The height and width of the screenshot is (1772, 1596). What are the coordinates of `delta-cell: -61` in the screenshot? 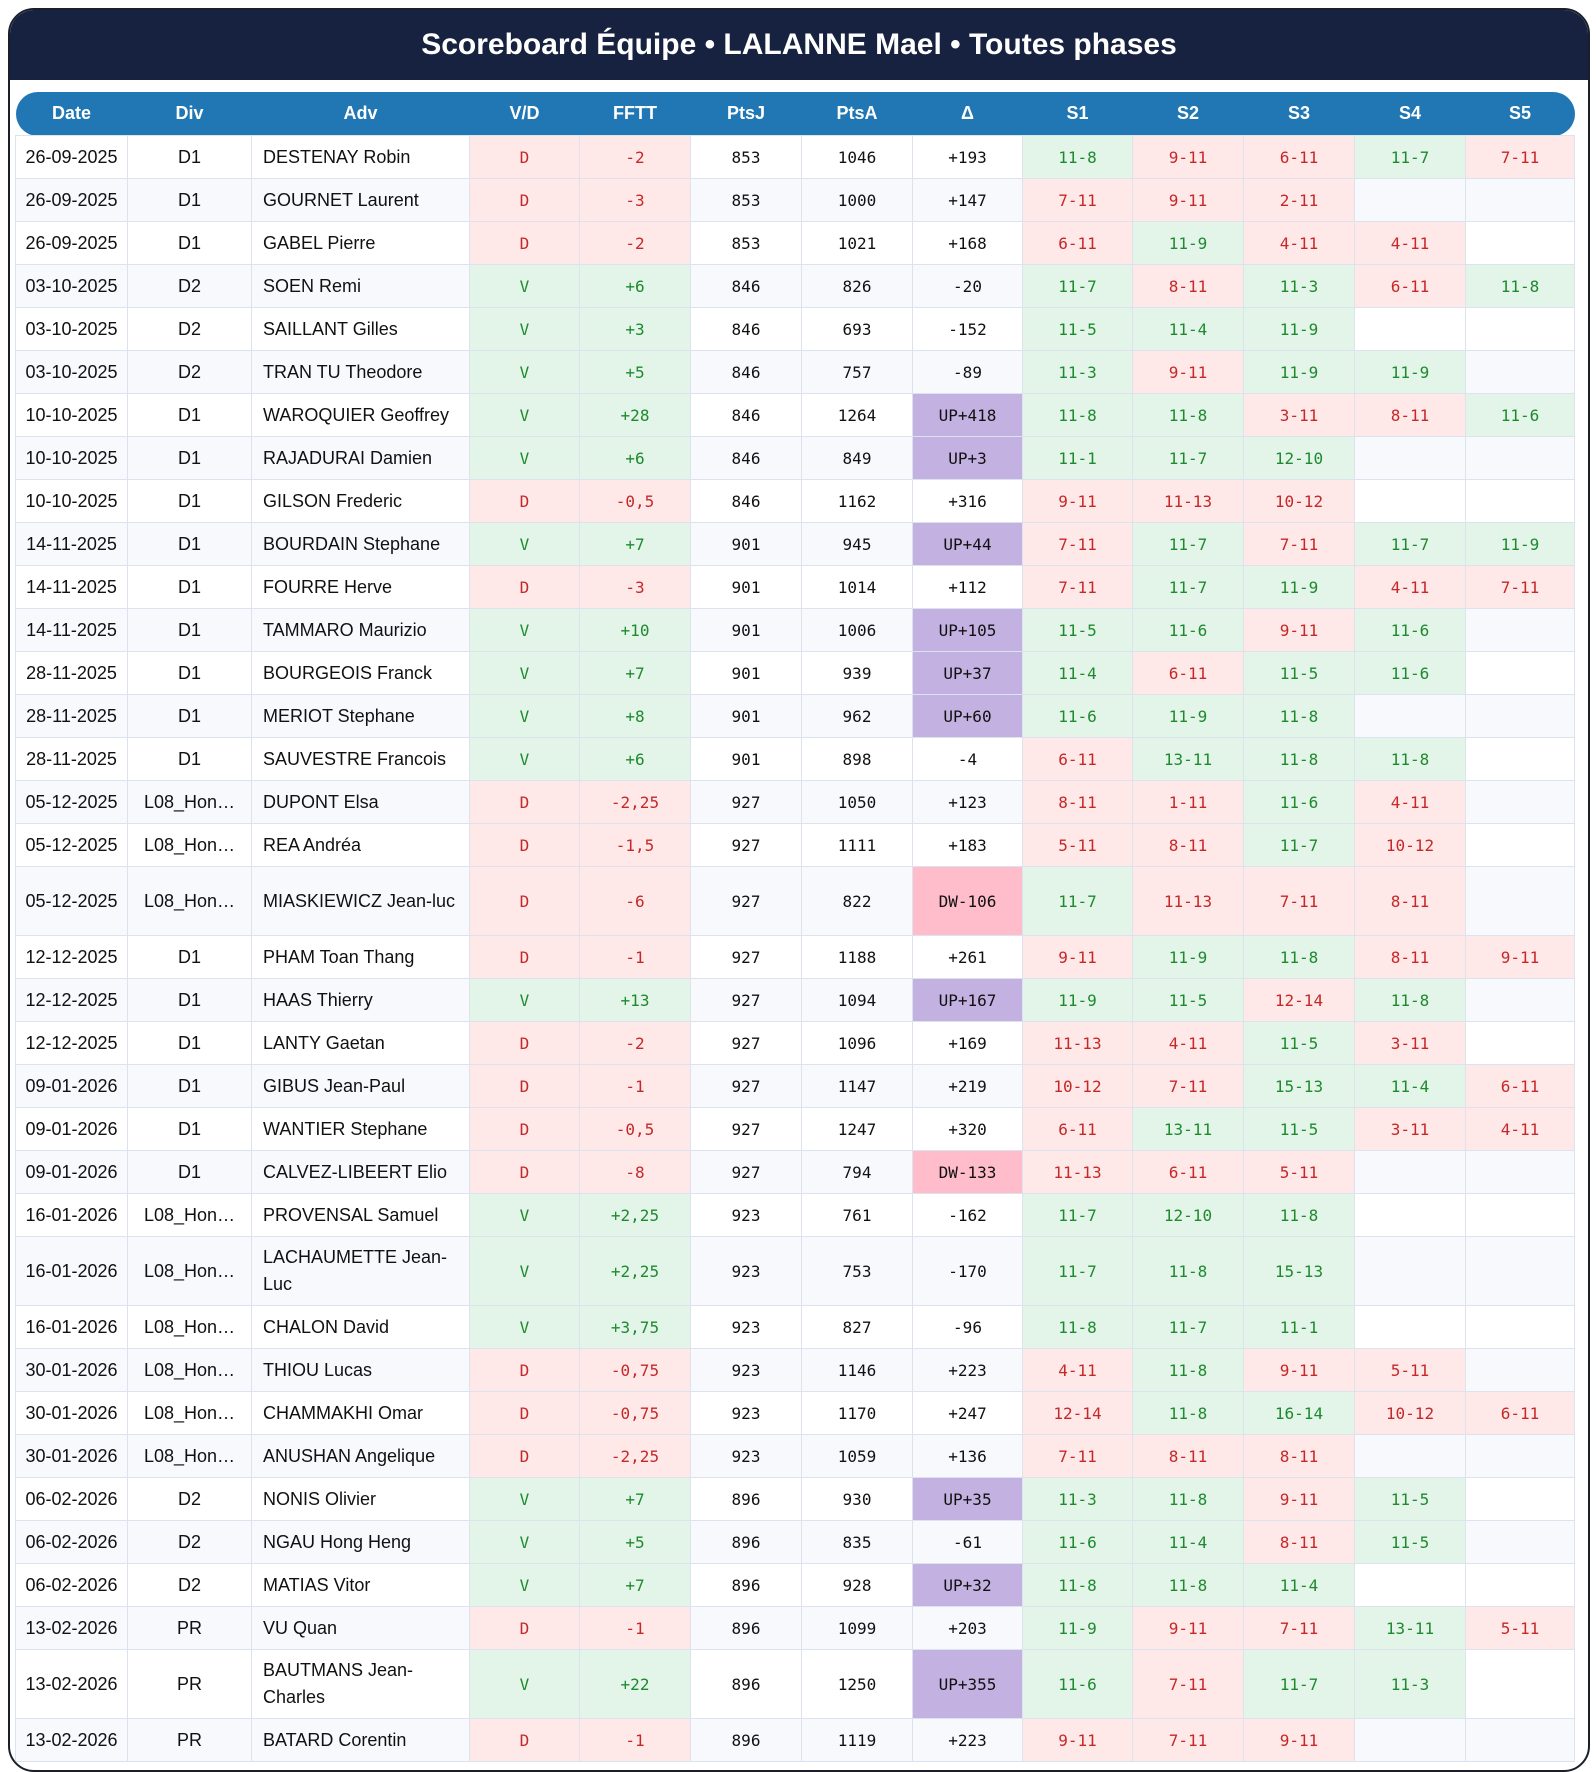 It's located at (967, 1542).